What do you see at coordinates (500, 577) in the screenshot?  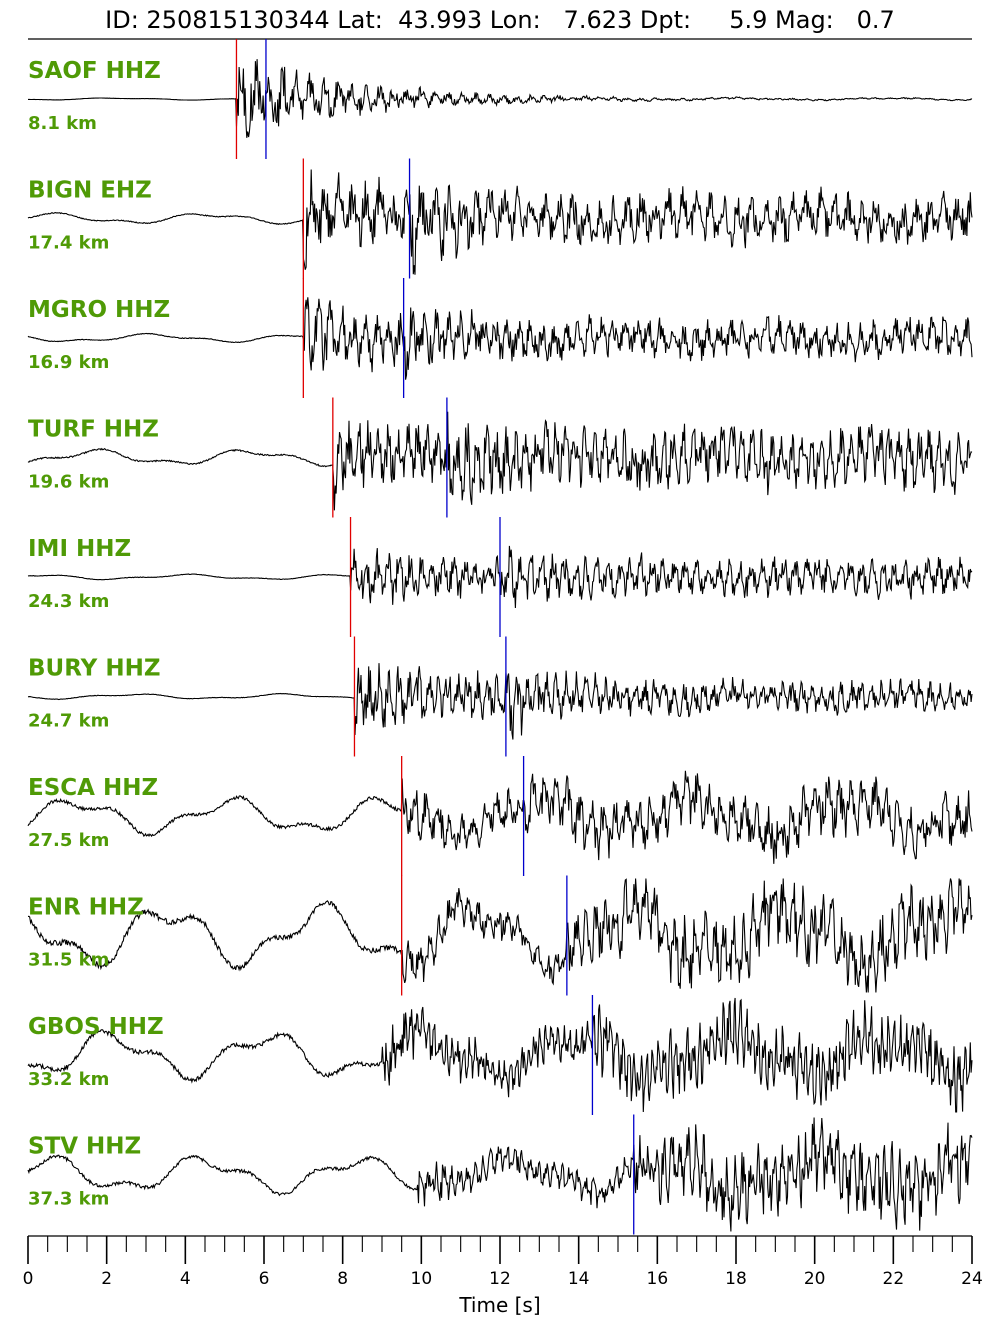 I see `station-trace-4: IMI HHZ 24.3 km` at bounding box center [500, 577].